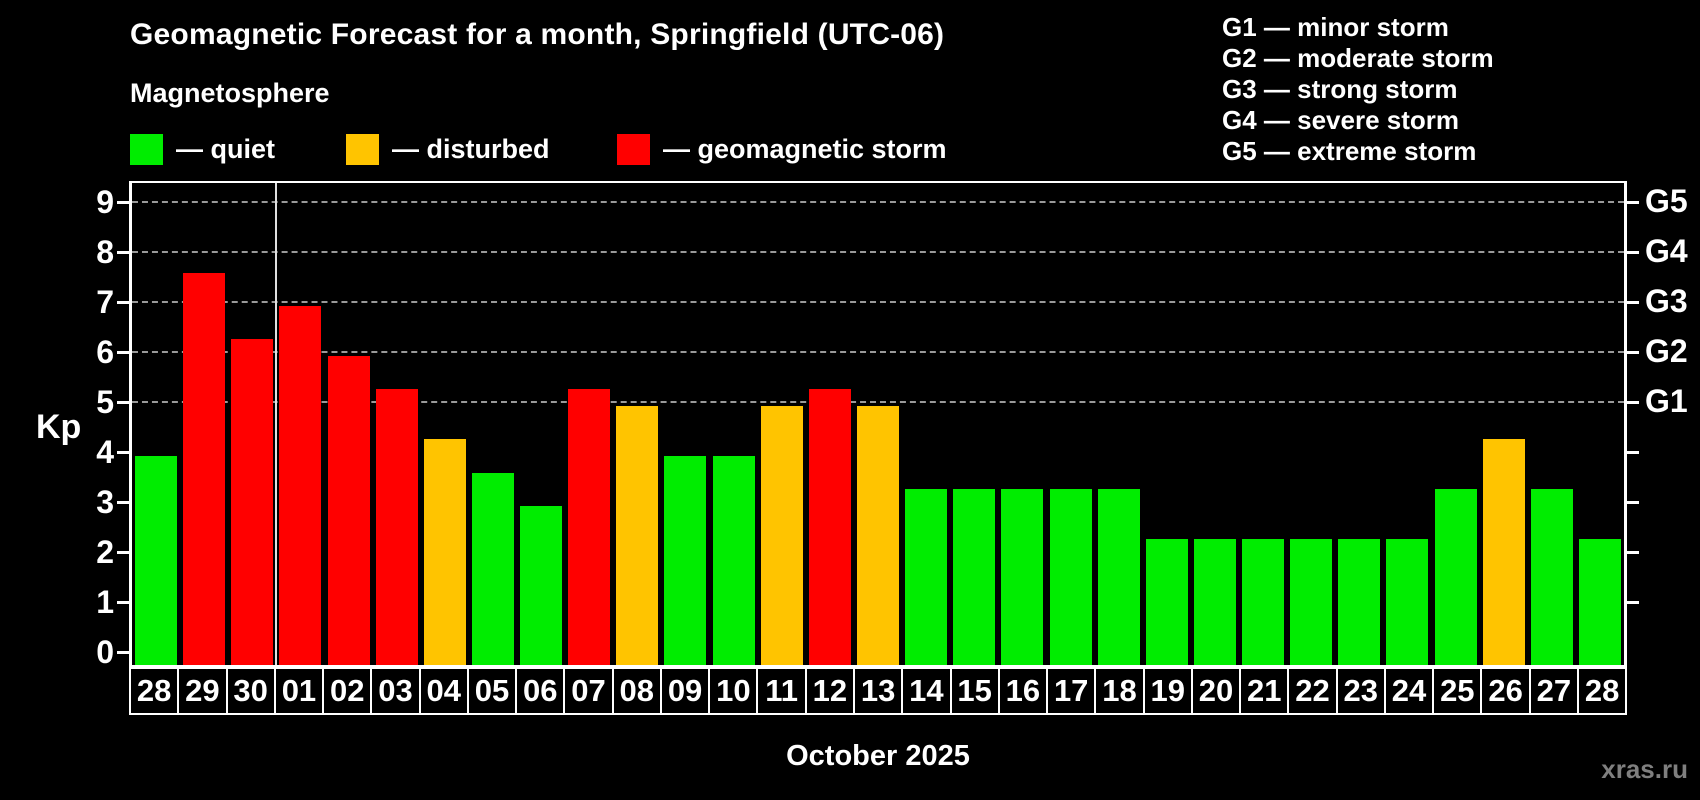 This screenshot has height=800, width=1700. What do you see at coordinates (250, 691) in the screenshot?
I see `day-label-30-prev-month: 30` at bounding box center [250, 691].